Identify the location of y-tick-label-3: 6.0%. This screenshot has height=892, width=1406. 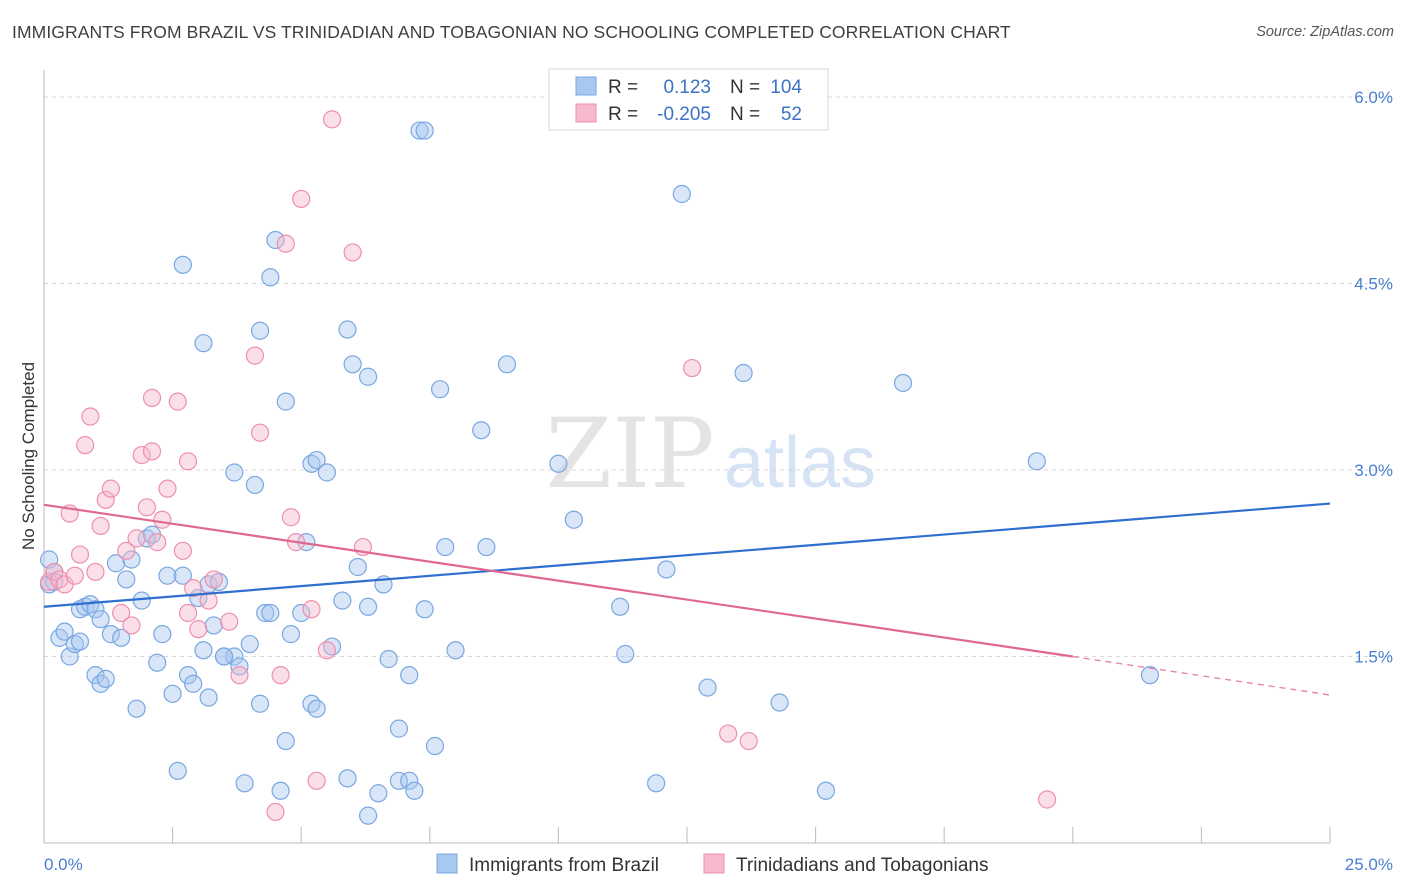
(1373, 97).